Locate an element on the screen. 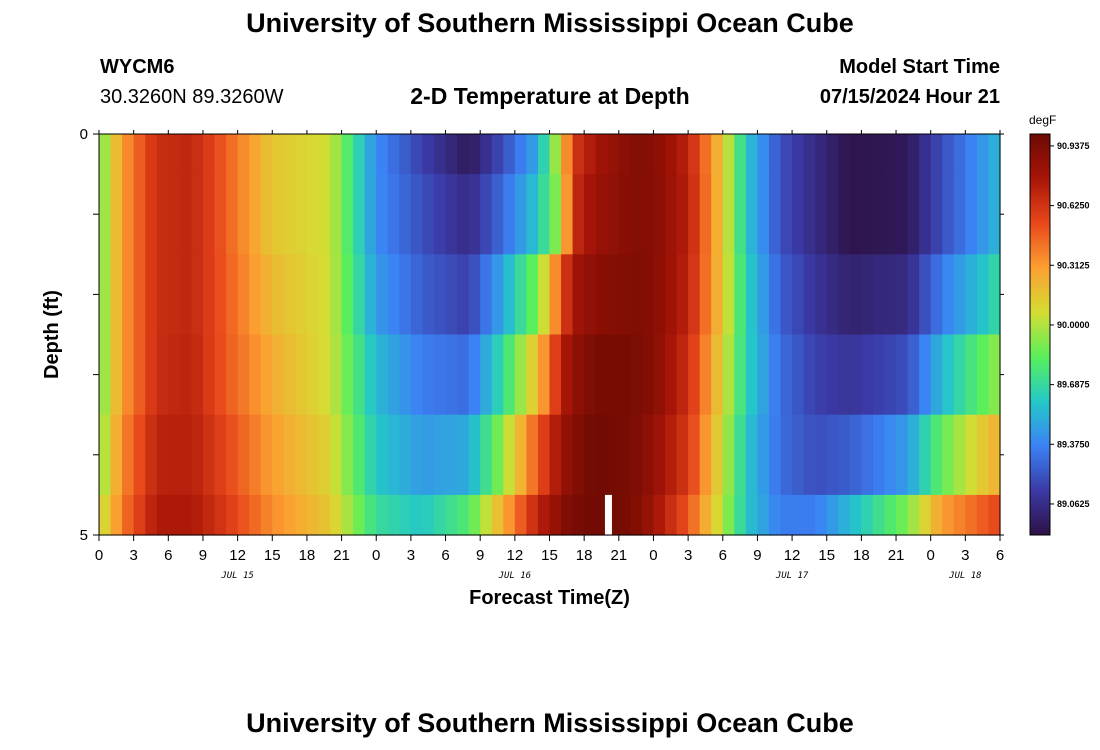 The image size is (1100, 750). colorbar-tick-label: 89.0625 is located at coordinates (1073, 504).